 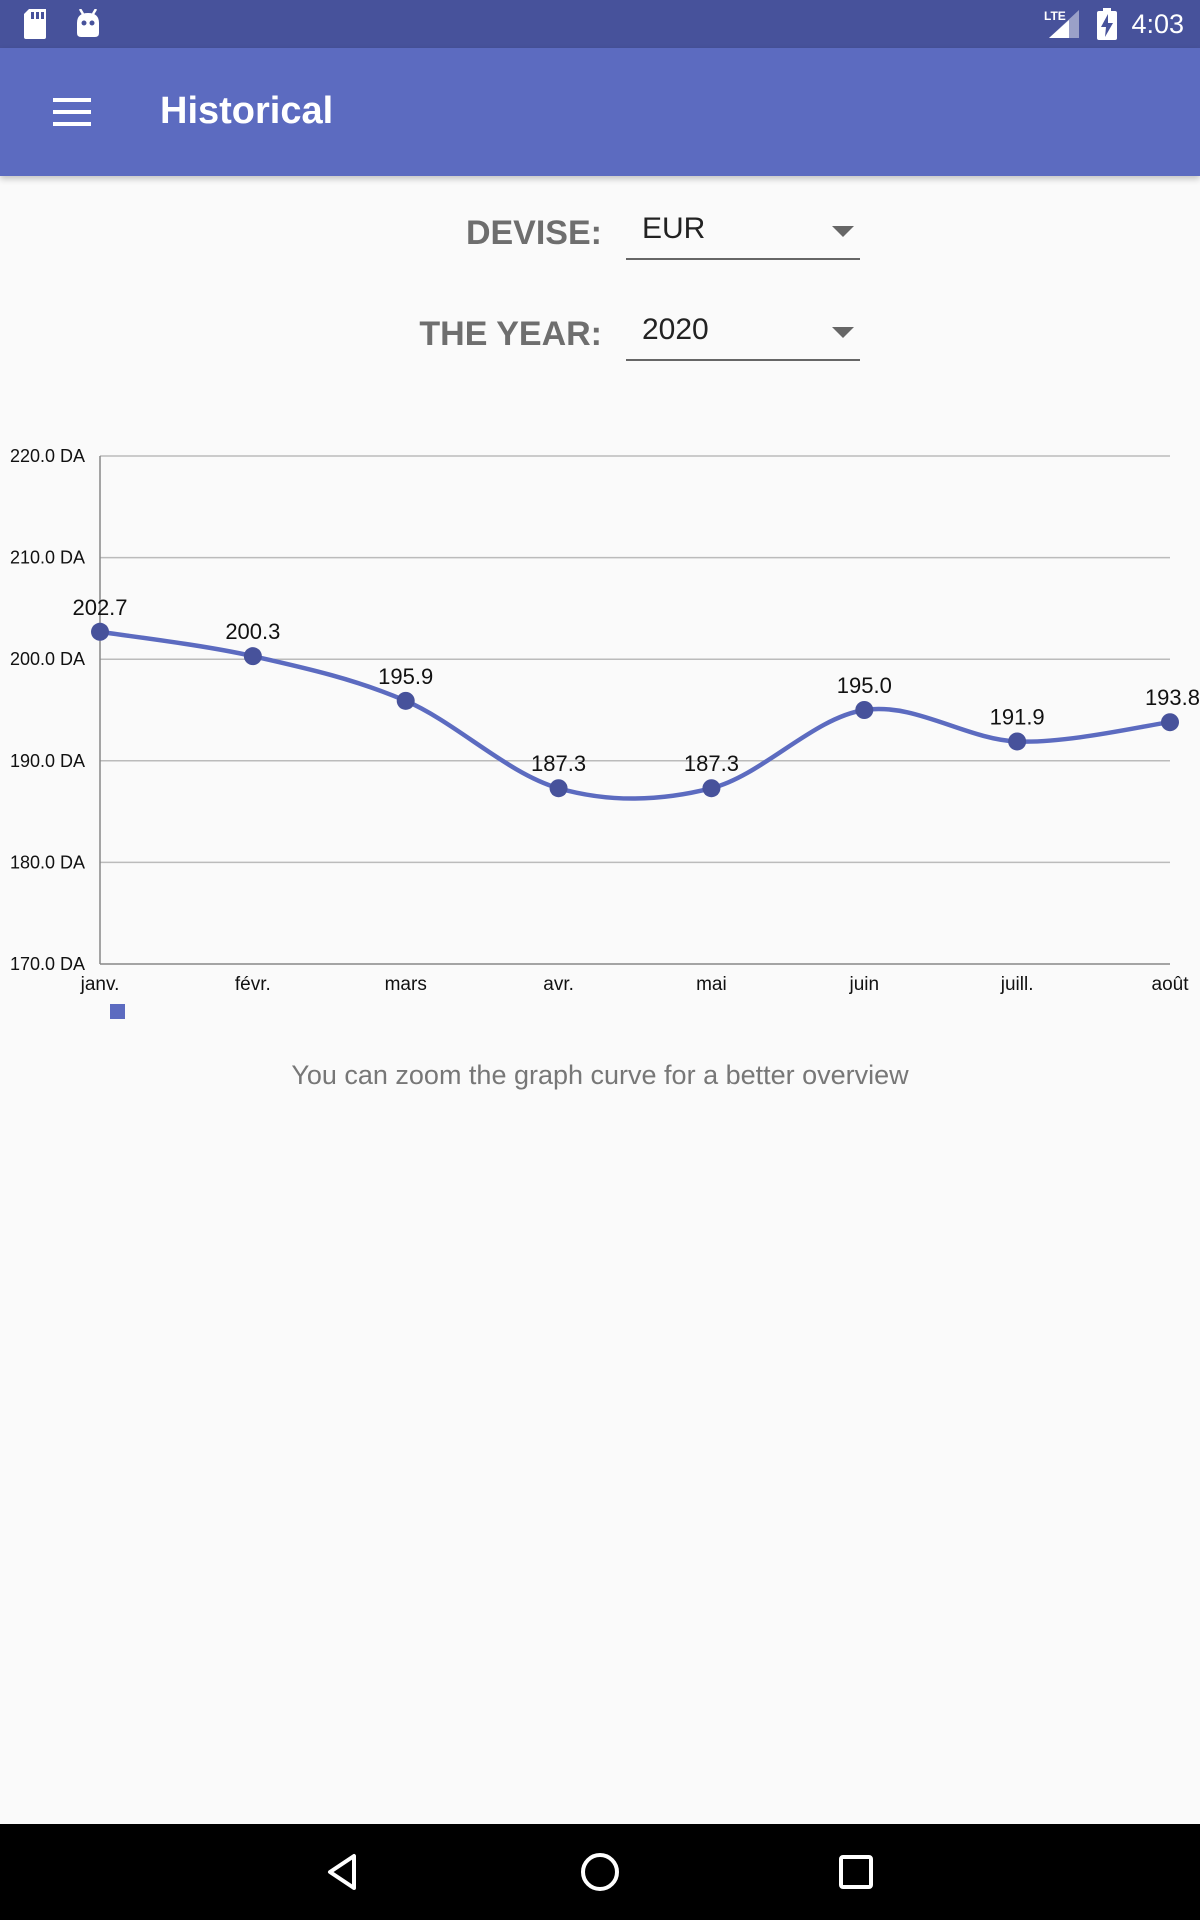 I want to click on status-time: 4:03, so click(x=1157, y=23).